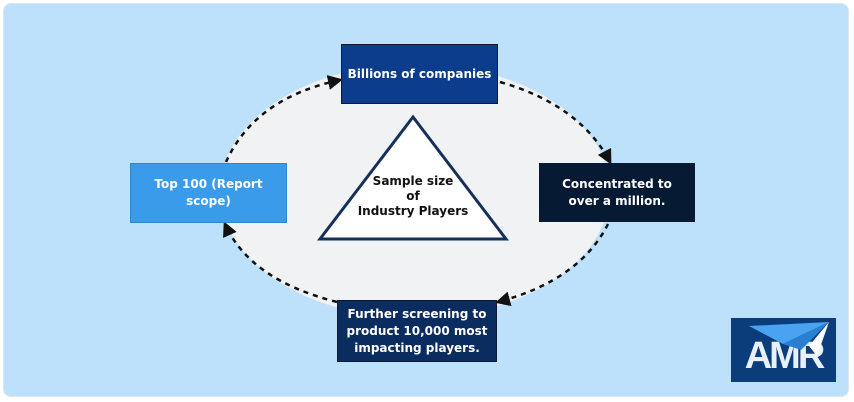  What do you see at coordinates (555, 122) in the screenshot?
I see `arrow-top-to-right` at bounding box center [555, 122].